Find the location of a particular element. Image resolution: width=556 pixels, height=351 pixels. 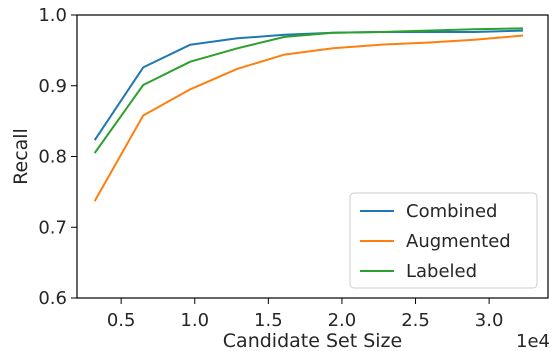

legend-label-combined: Combined is located at coordinates (451, 211).